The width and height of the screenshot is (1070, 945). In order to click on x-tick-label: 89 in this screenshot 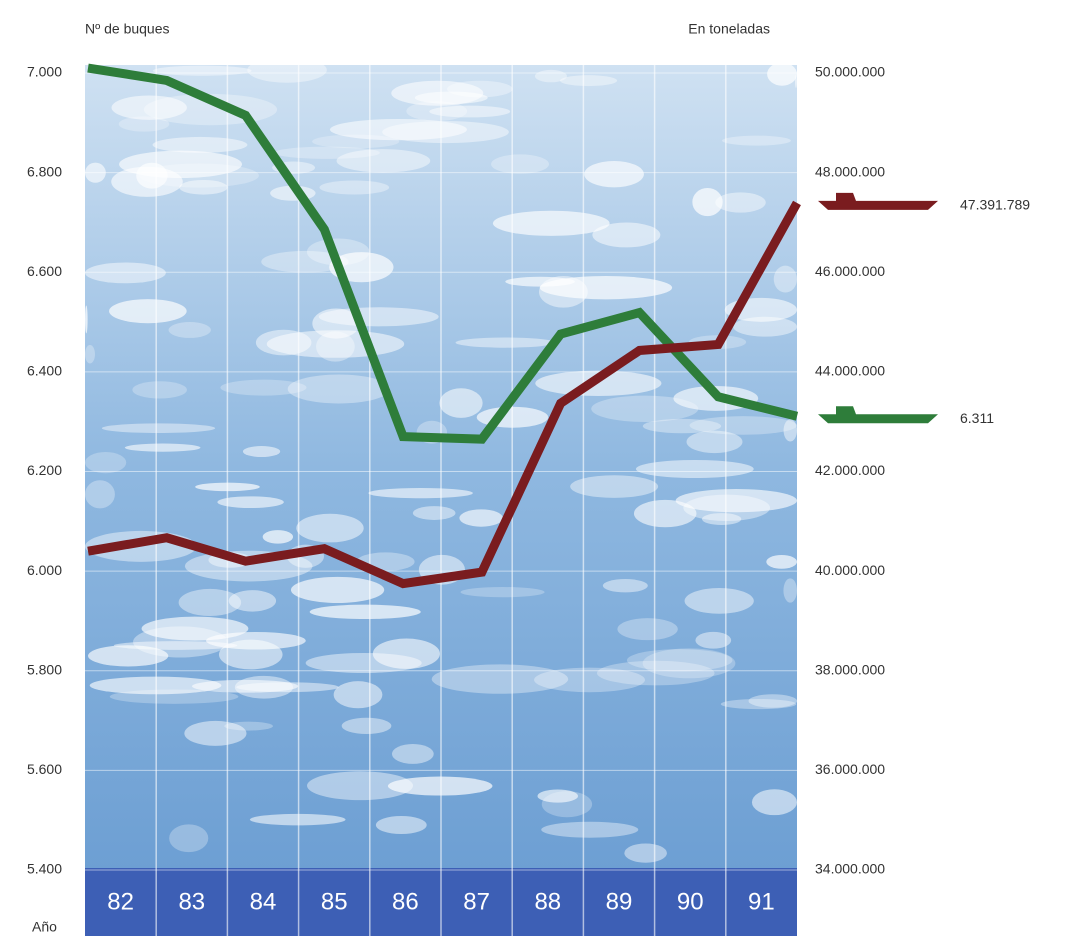, I will do `click(619, 901)`.